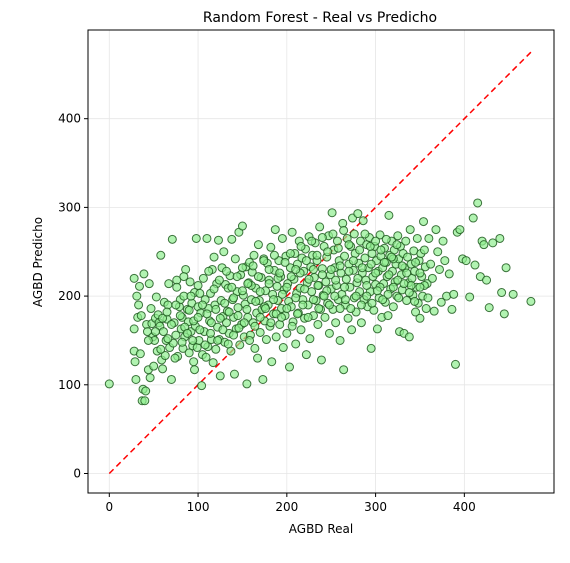  Describe the element at coordinates (464, 507) in the screenshot. I see `x-tick-label: 400` at that location.